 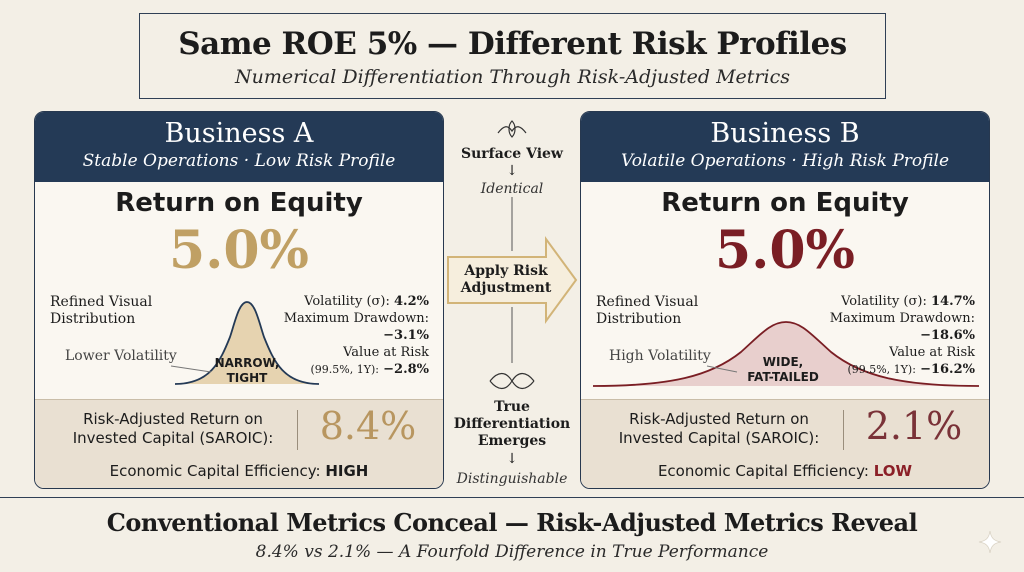 I want to click on business-b-curve-text: WIDE, FAT-TAILED, so click(x=783, y=370).